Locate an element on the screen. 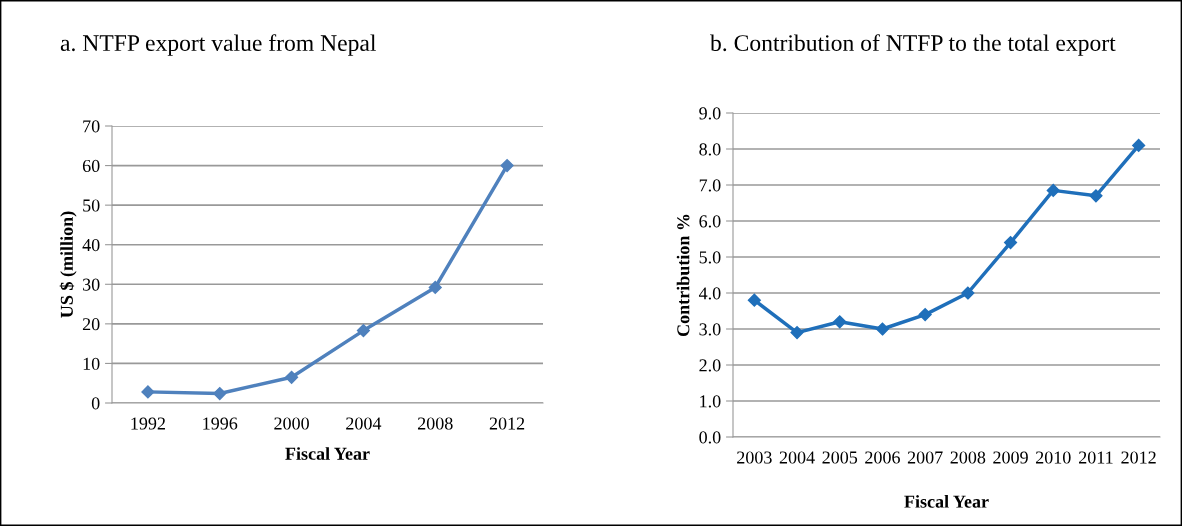 The height and width of the screenshot is (526, 1182). y-tick-label: 30 is located at coordinates (91, 284).